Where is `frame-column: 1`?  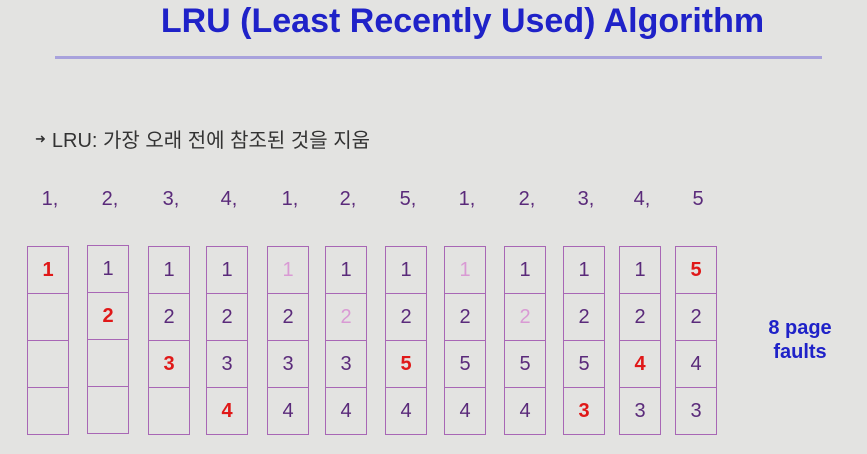 frame-column: 1 is located at coordinates (48, 340).